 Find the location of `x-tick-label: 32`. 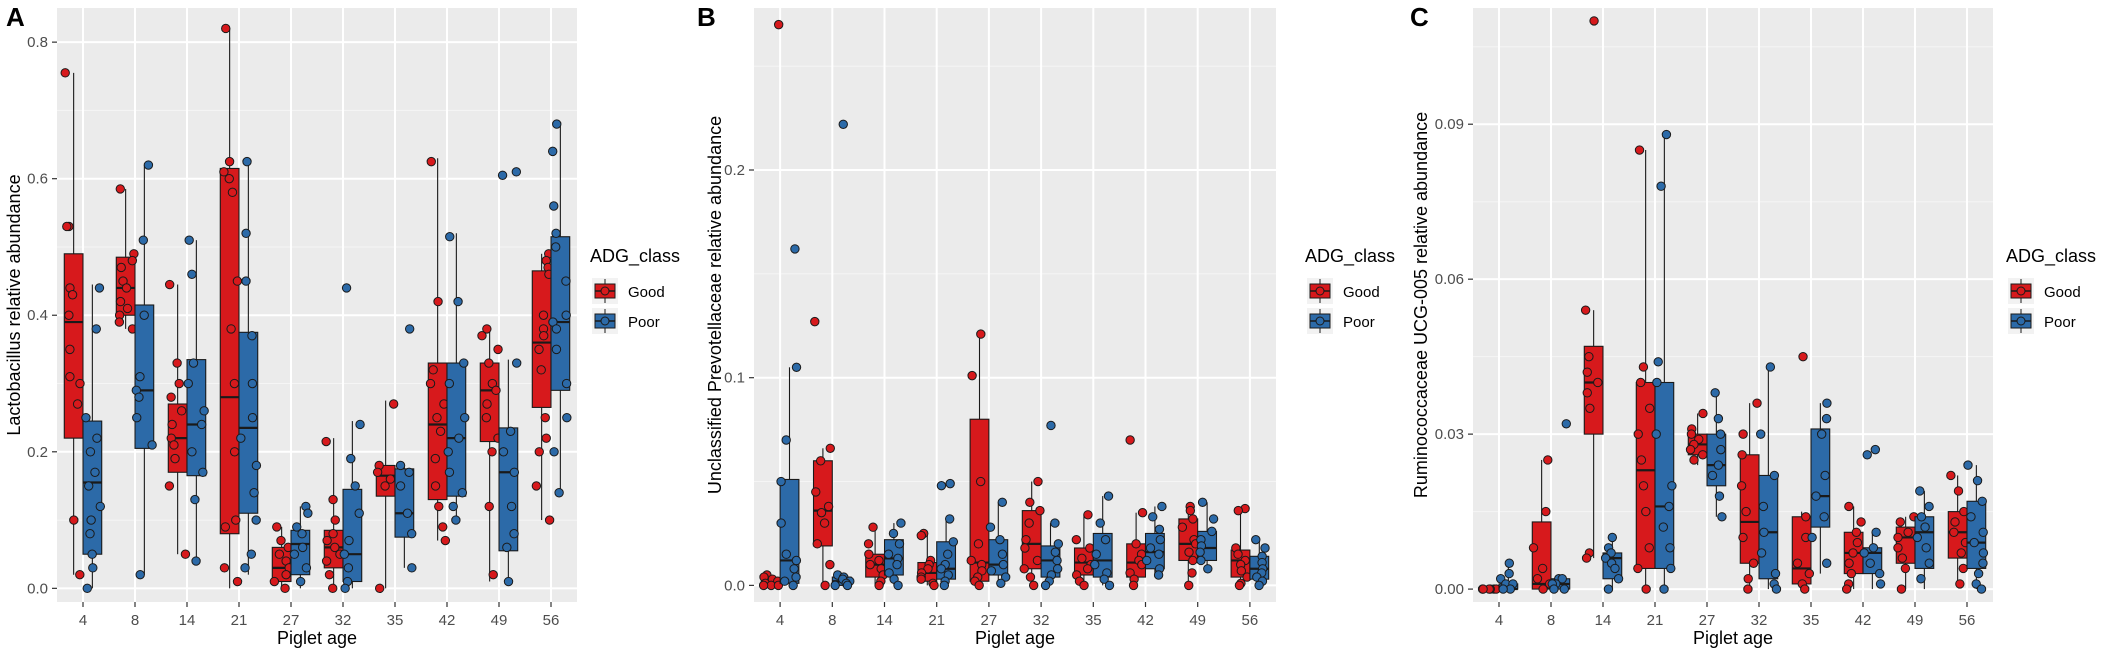

x-tick-label: 32 is located at coordinates (343, 620).